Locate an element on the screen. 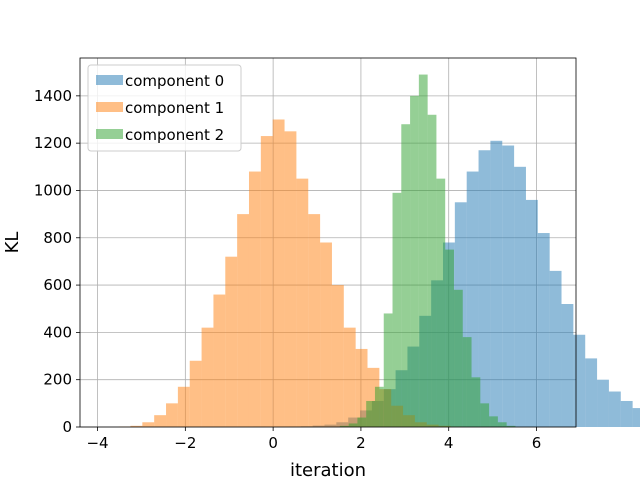 The image size is (640, 480). y-tick-label: 200 is located at coordinates (57, 380).